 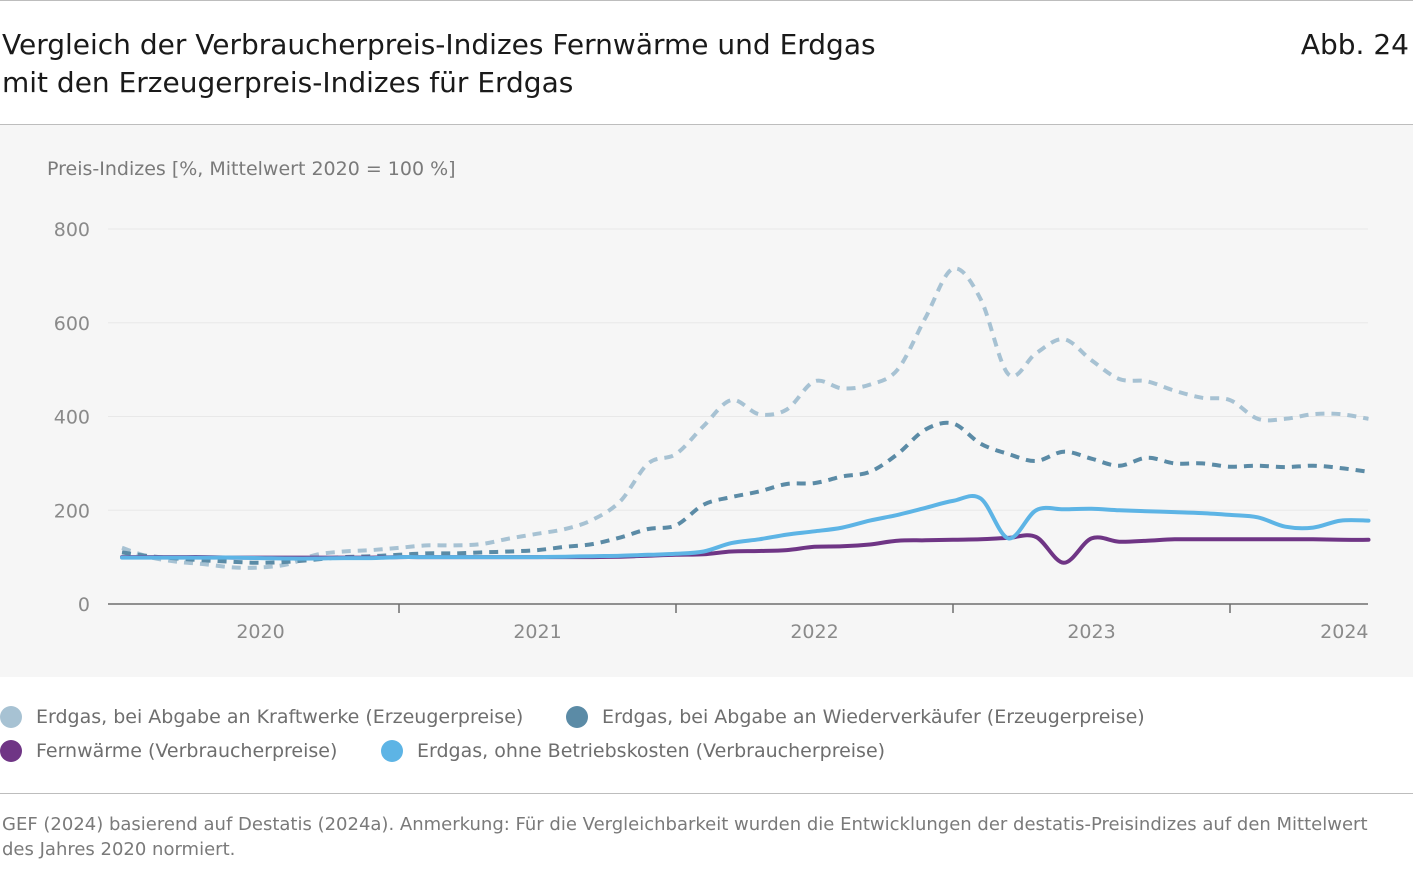 I want to click on title-divider, so click(x=706, y=124).